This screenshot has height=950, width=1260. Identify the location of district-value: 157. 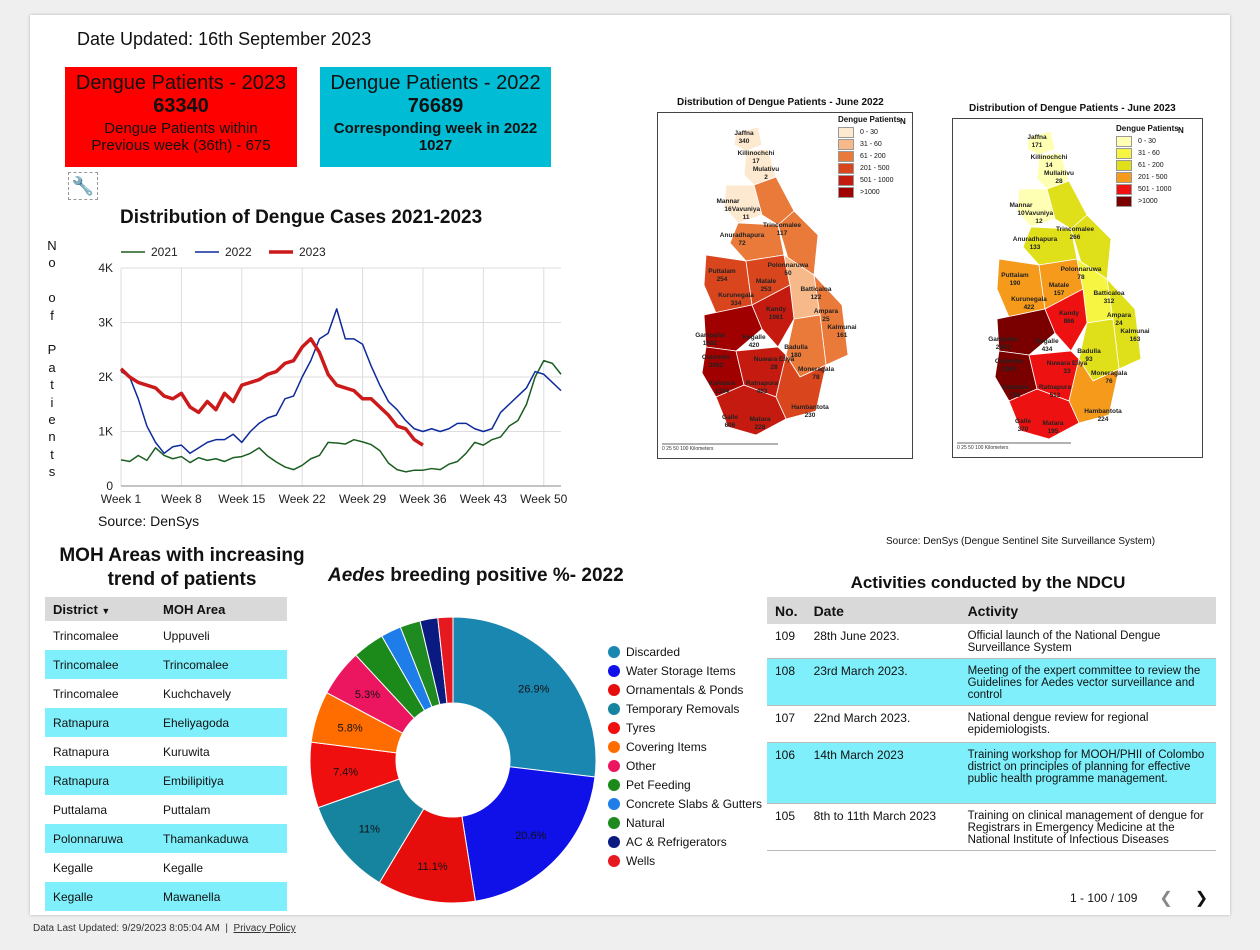
(1059, 293).